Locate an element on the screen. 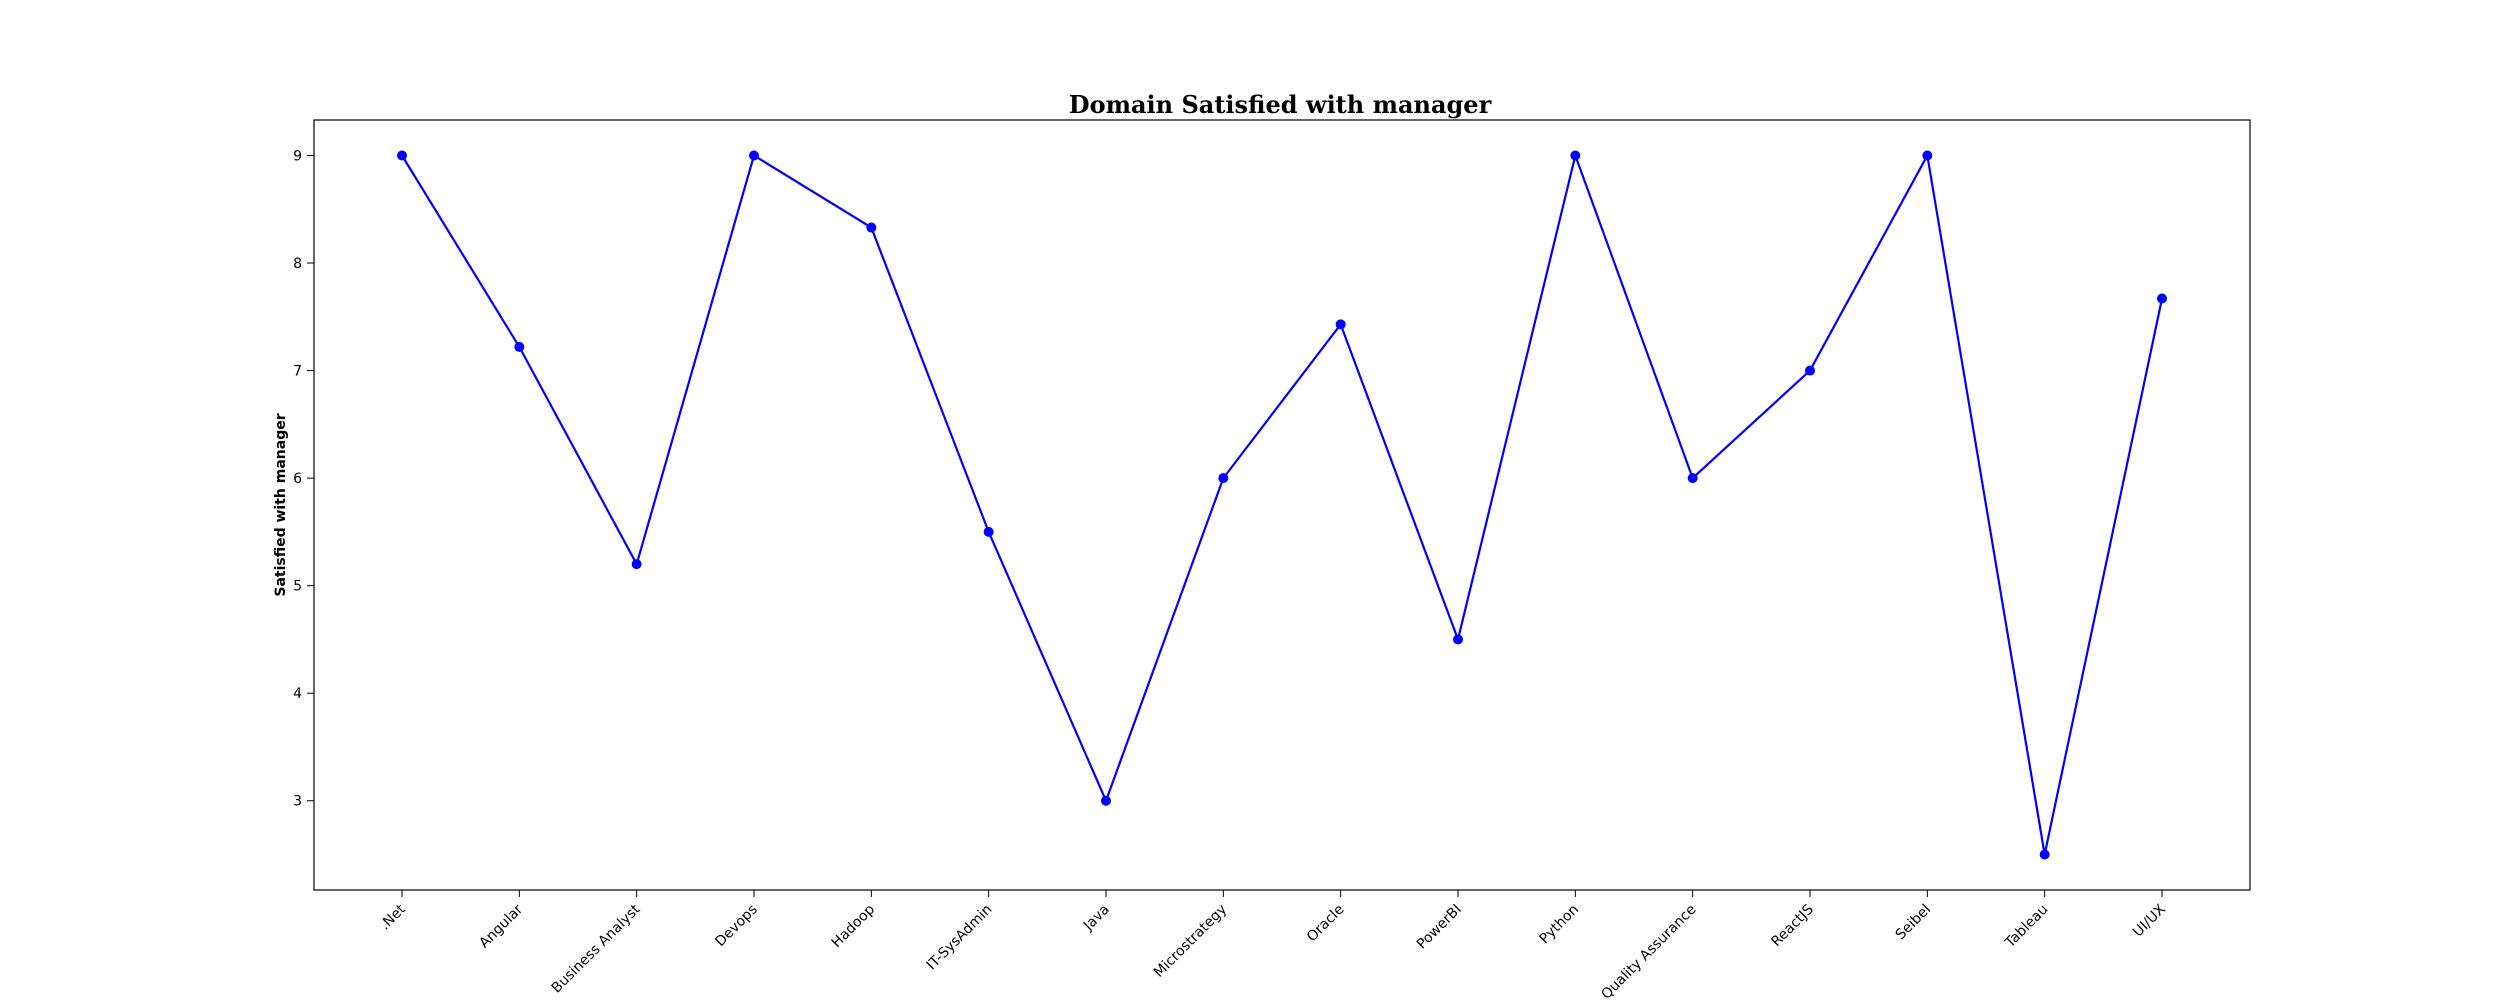 The image size is (2500, 1000). y-tick-label: 6 is located at coordinates (297, 479).